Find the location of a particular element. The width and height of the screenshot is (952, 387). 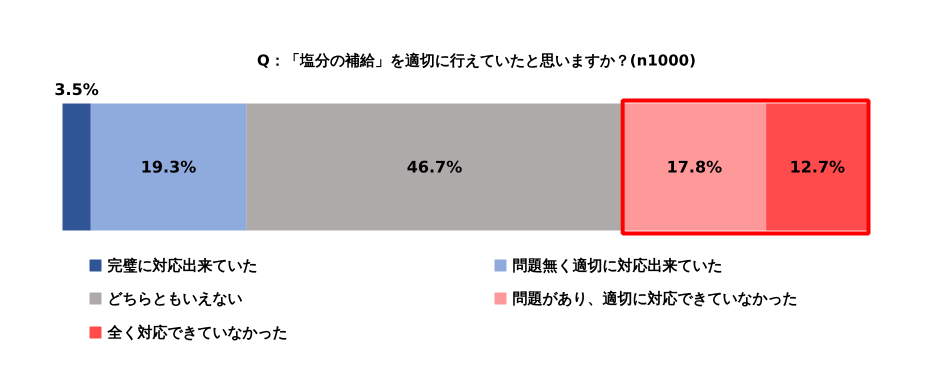

legend-label: 完璧に対応出来ていた is located at coordinates (183, 265).